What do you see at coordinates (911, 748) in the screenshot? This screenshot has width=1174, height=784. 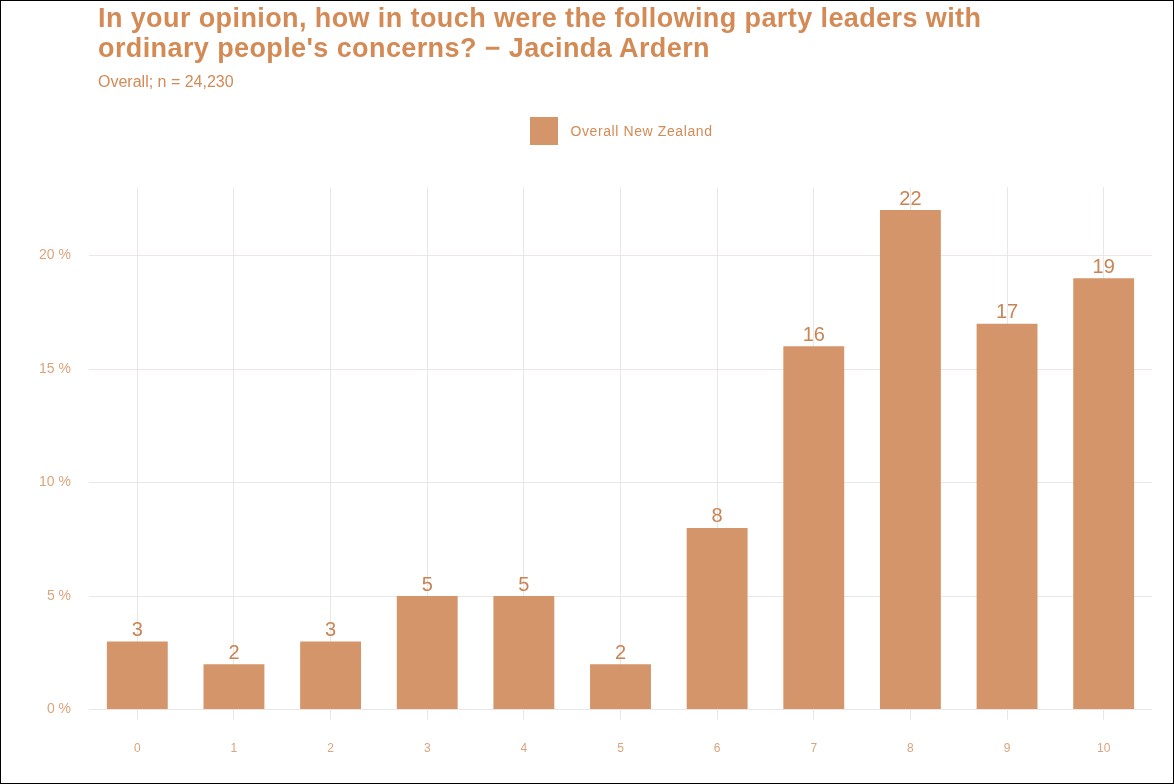 I see `x-tick-label: 8` at bounding box center [911, 748].